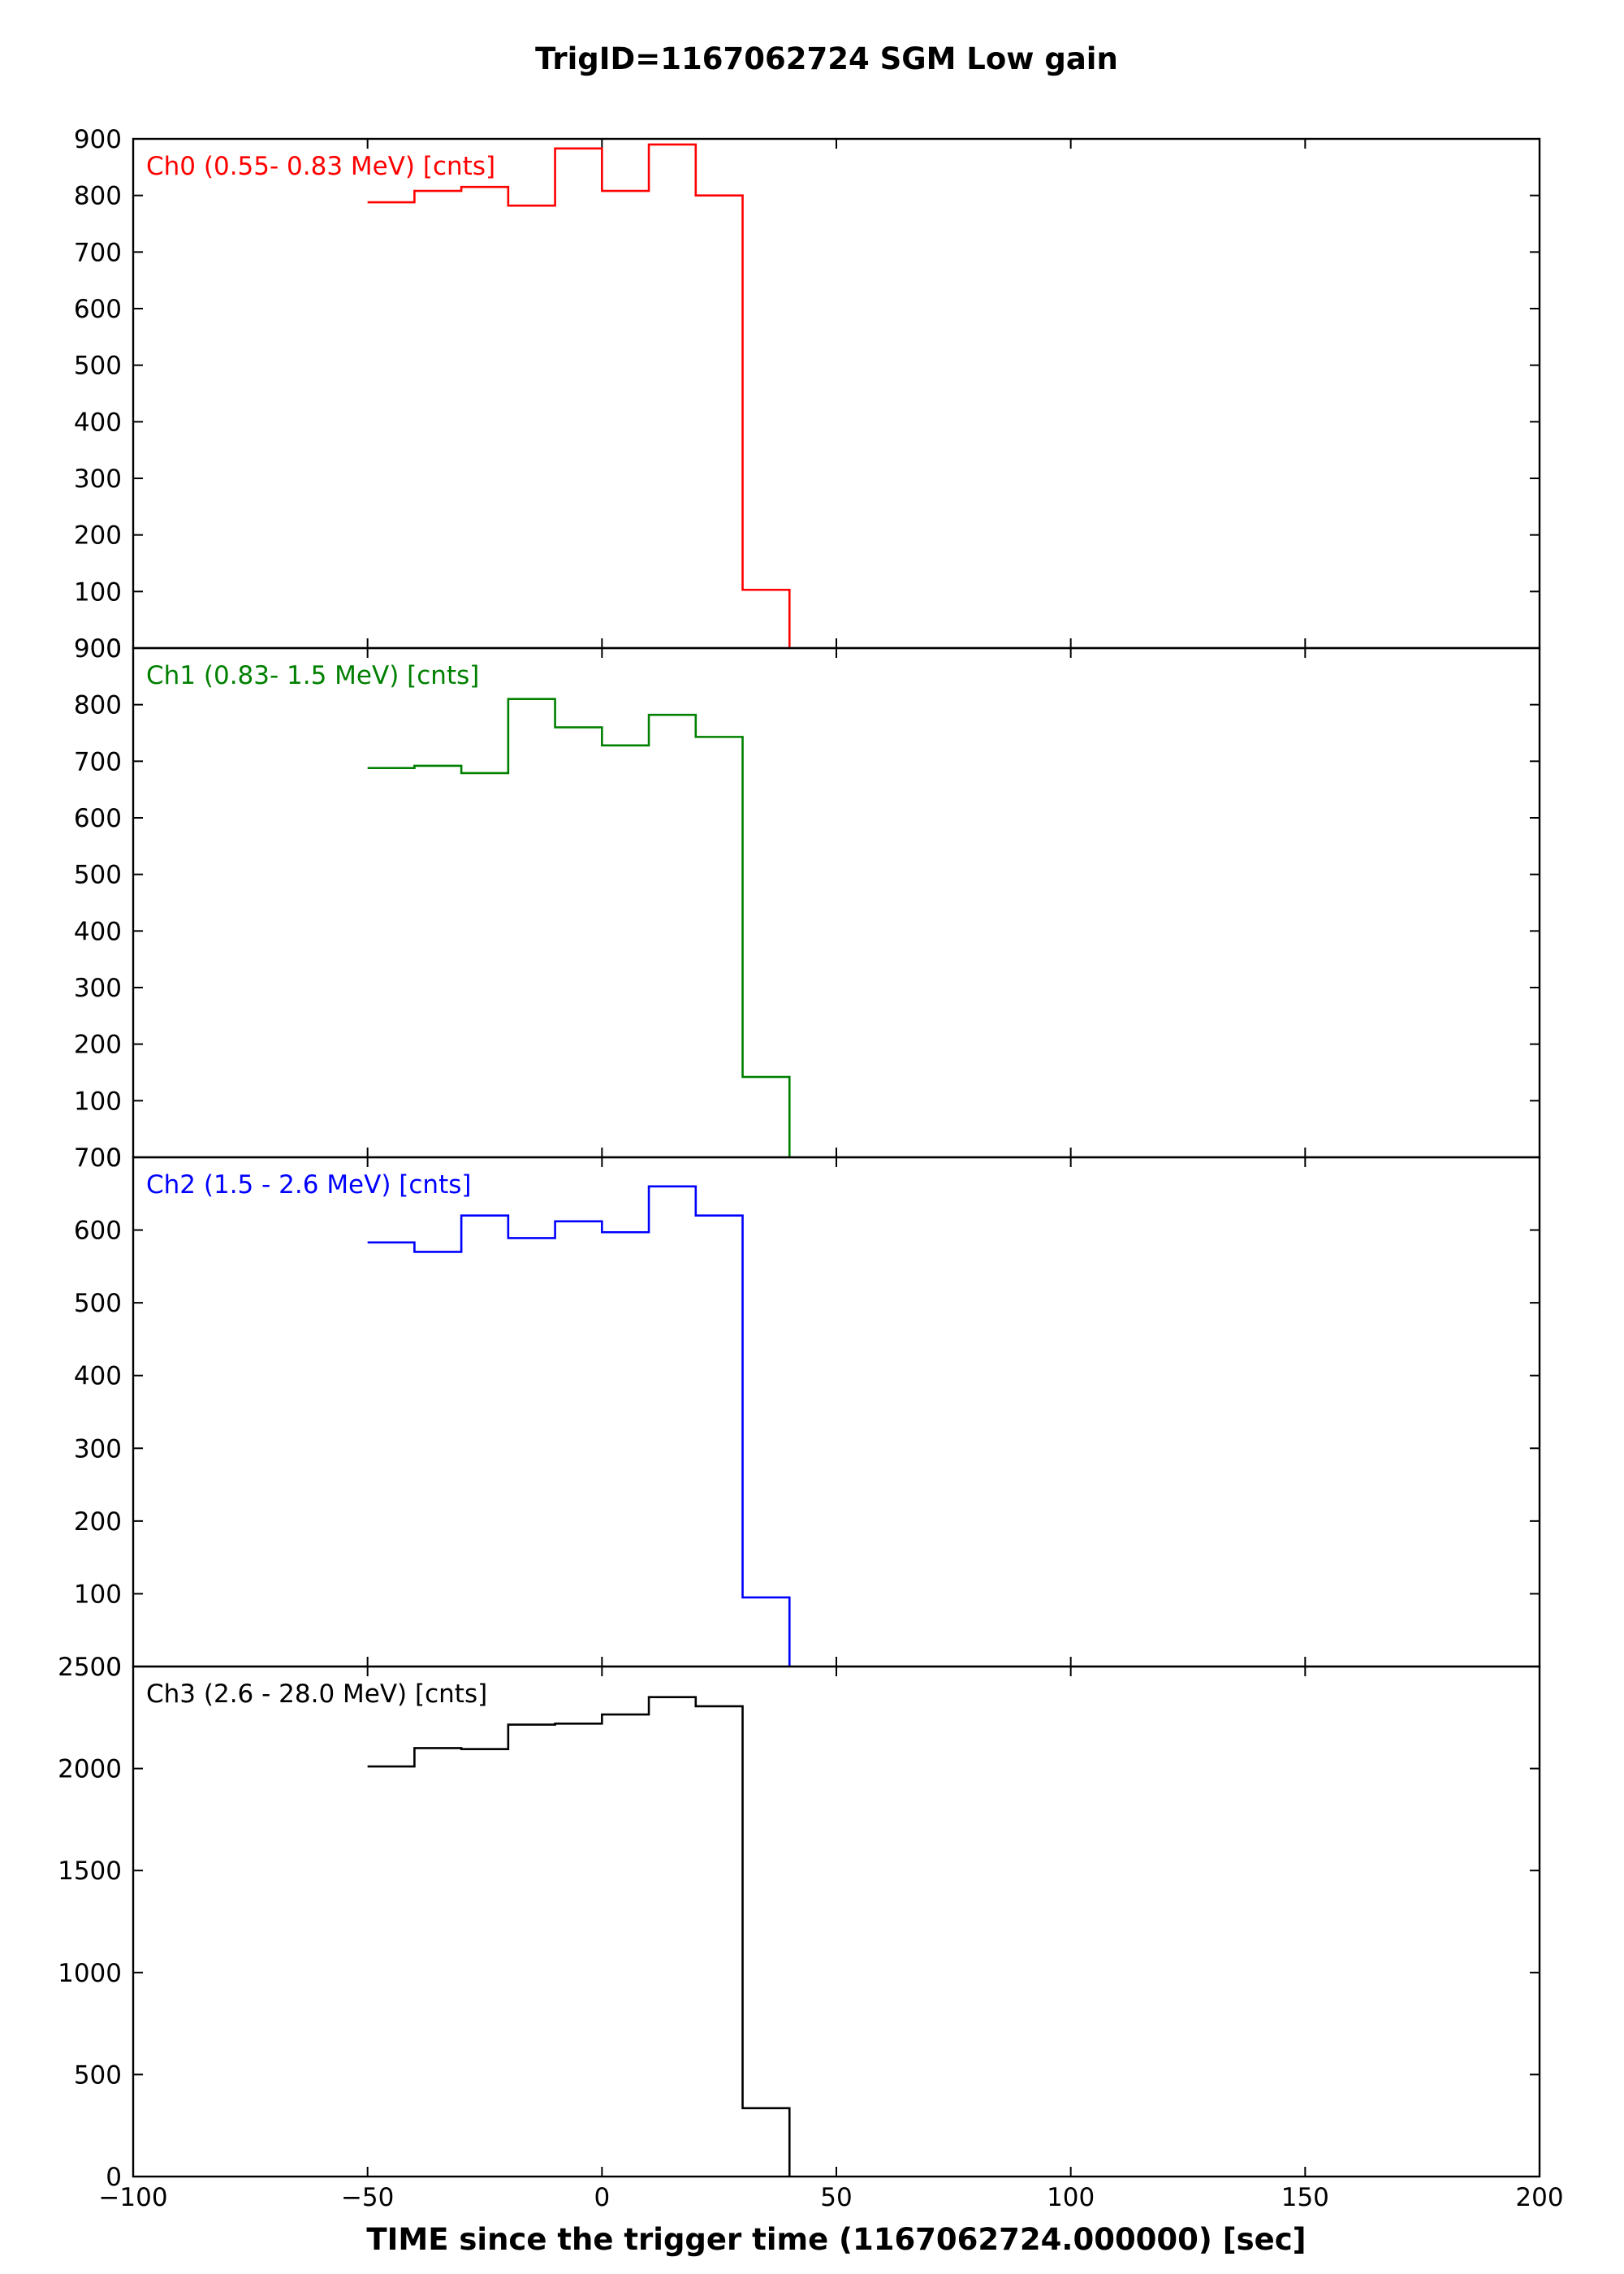  I want to click on x-tick-labels: −100 −50 0 50 100 150 200, so click(831, 2198).